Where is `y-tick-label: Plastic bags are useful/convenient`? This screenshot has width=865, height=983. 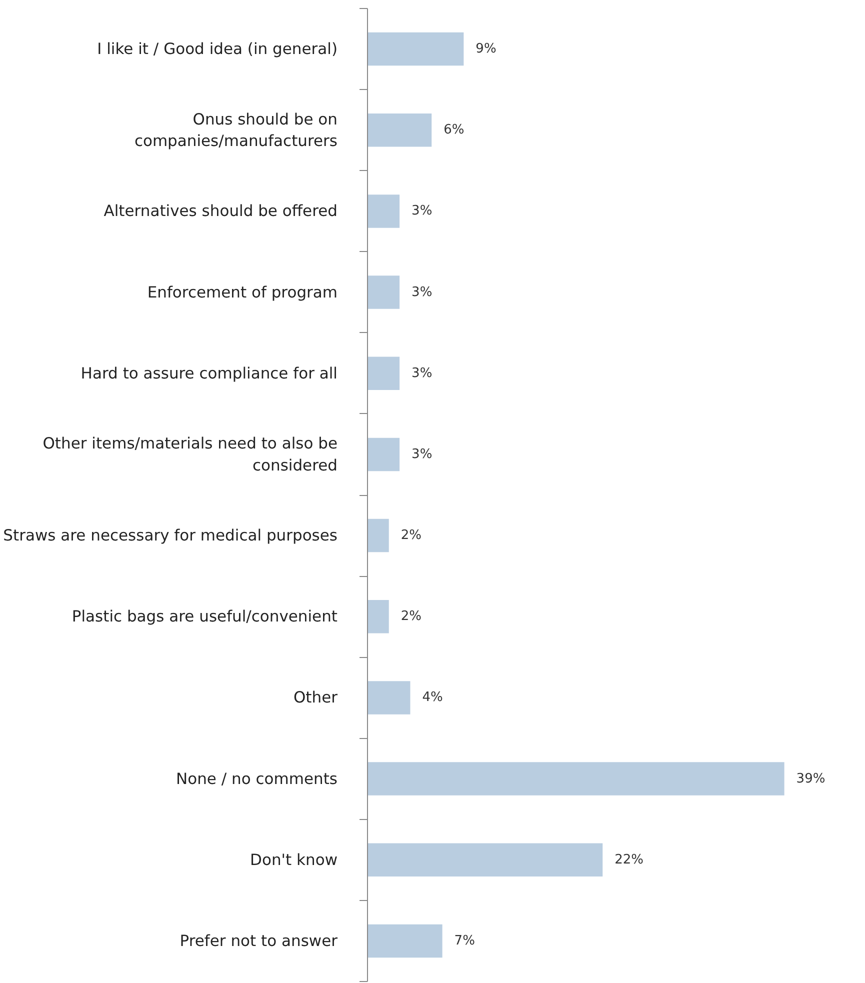
y-tick-label: Plastic bags are useful/convenient is located at coordinates (205, 617).